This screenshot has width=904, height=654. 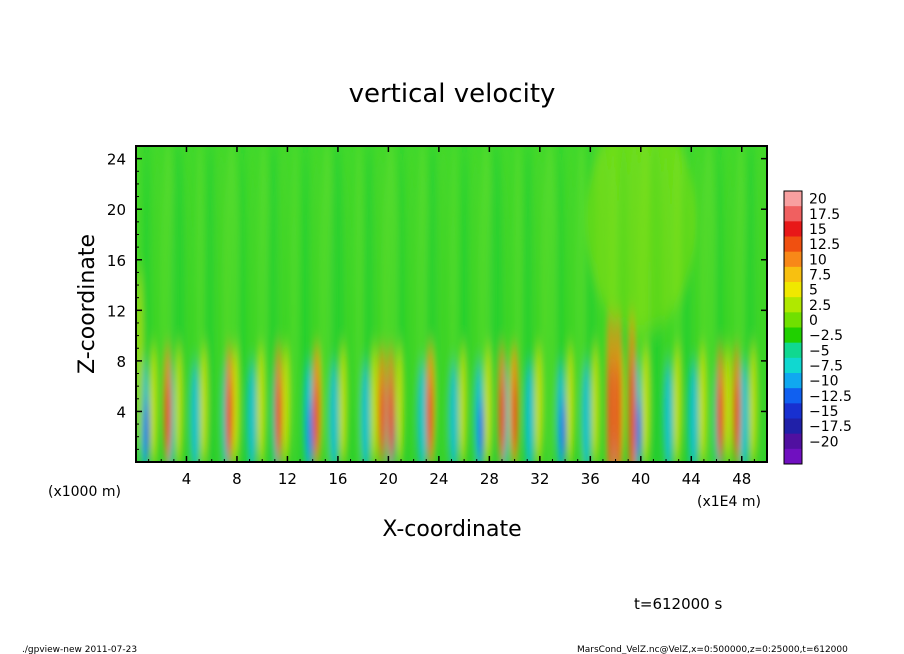 I want to click on x-tick-label: 36, so click(x=590, y=479).